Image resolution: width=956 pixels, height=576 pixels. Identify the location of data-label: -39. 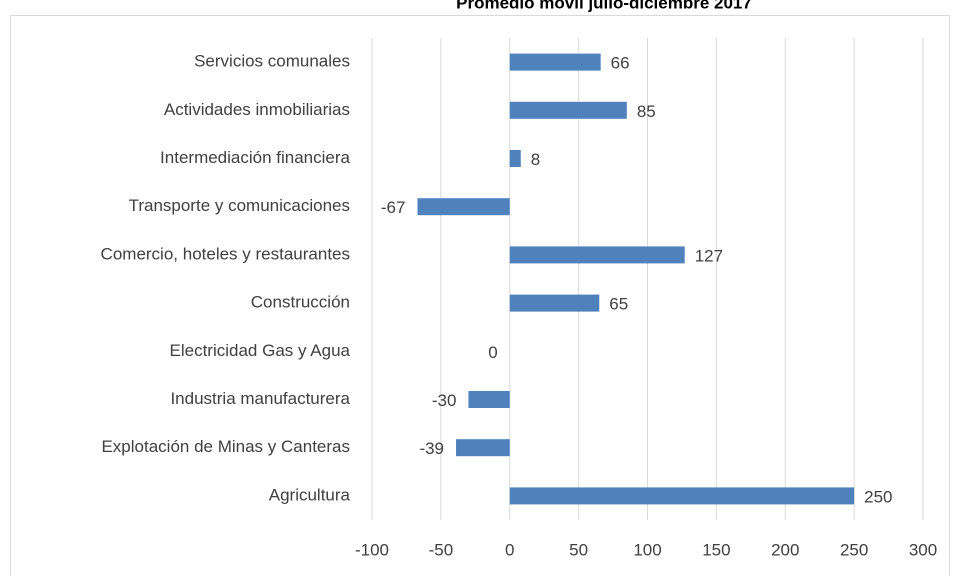
(431, 448).